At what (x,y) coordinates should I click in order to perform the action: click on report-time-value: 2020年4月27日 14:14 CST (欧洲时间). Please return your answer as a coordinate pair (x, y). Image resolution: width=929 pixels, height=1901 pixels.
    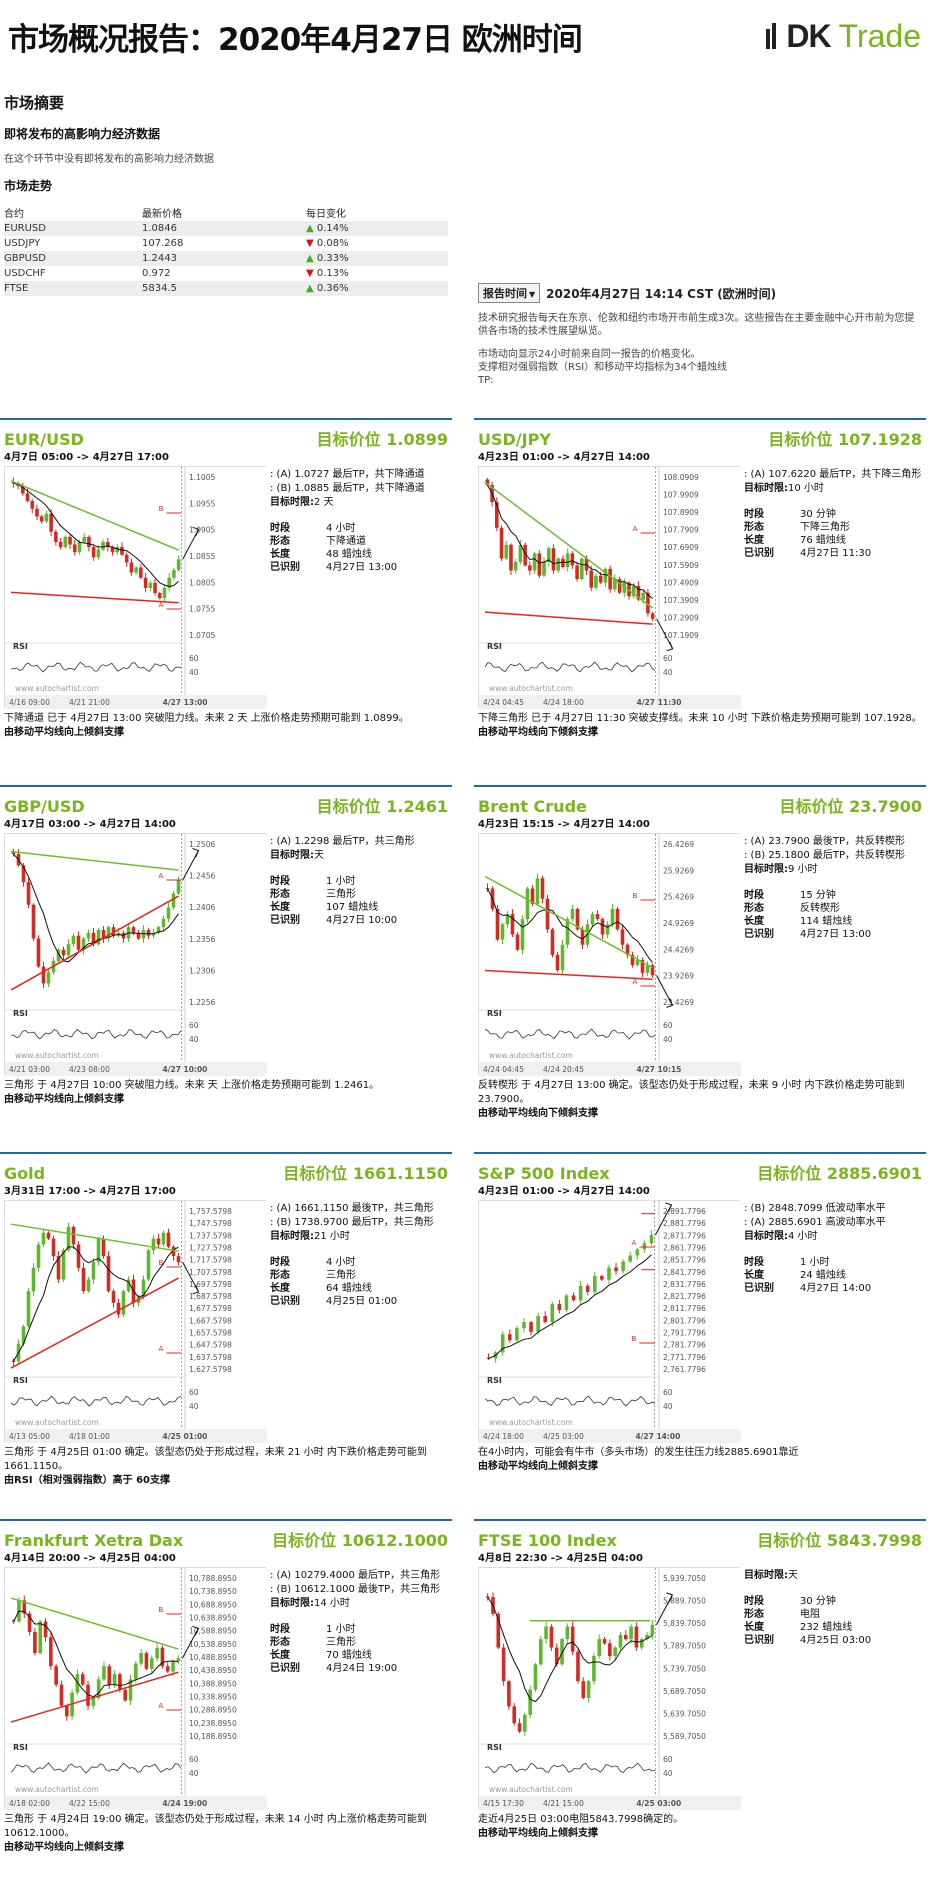
    Looking at the image, I should click on (661, 293).